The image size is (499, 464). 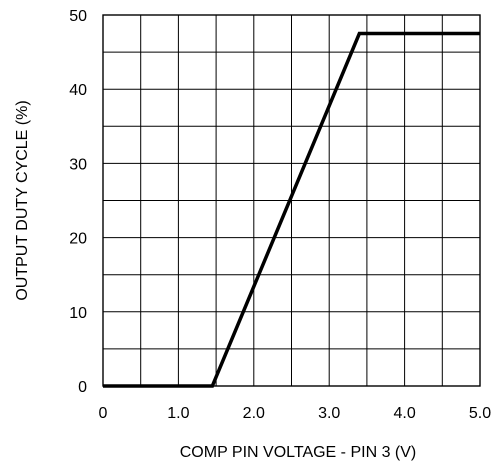 I want to click on y-tick-label: 50, so click(x=78, y=16).